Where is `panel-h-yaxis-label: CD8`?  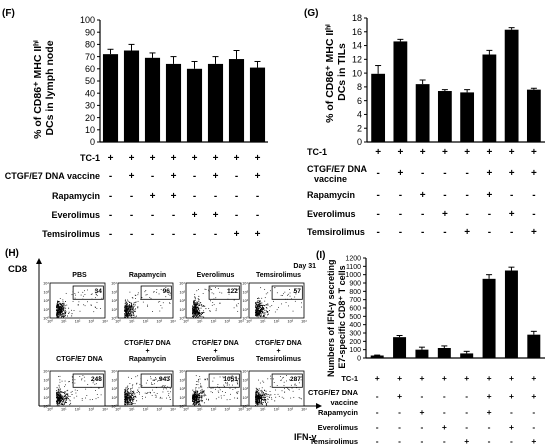 panel-h-yaxis-label: CD8 is located at coordinates (17, 269).